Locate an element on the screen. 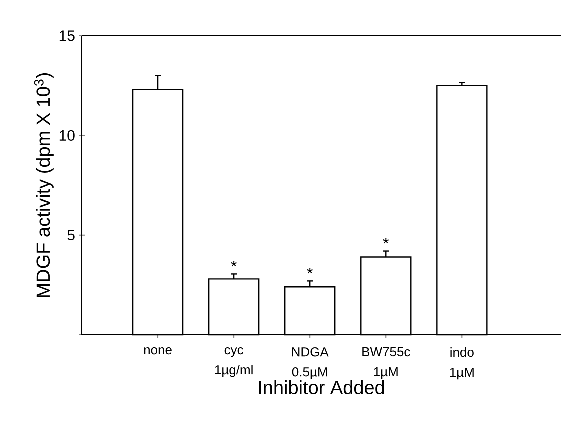  x-tick-label: NDGA 0.5µM is located at coordinates (310, 364).